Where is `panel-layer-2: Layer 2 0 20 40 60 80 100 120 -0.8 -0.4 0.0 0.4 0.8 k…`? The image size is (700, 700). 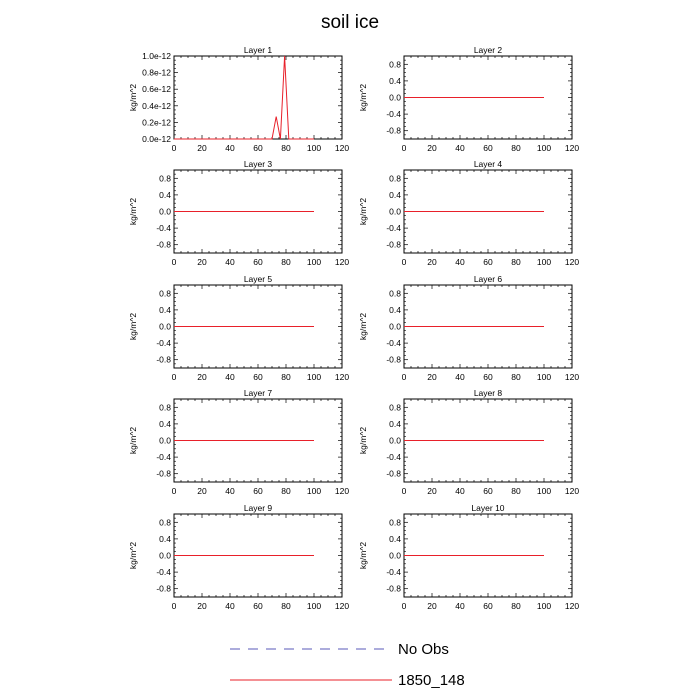
panel-layer-2: Layer 2 0 20 40 60 80 100 120 -0.8 -0.4 0.0 0.4 0.8 k… is located at coordinates (468, 99).